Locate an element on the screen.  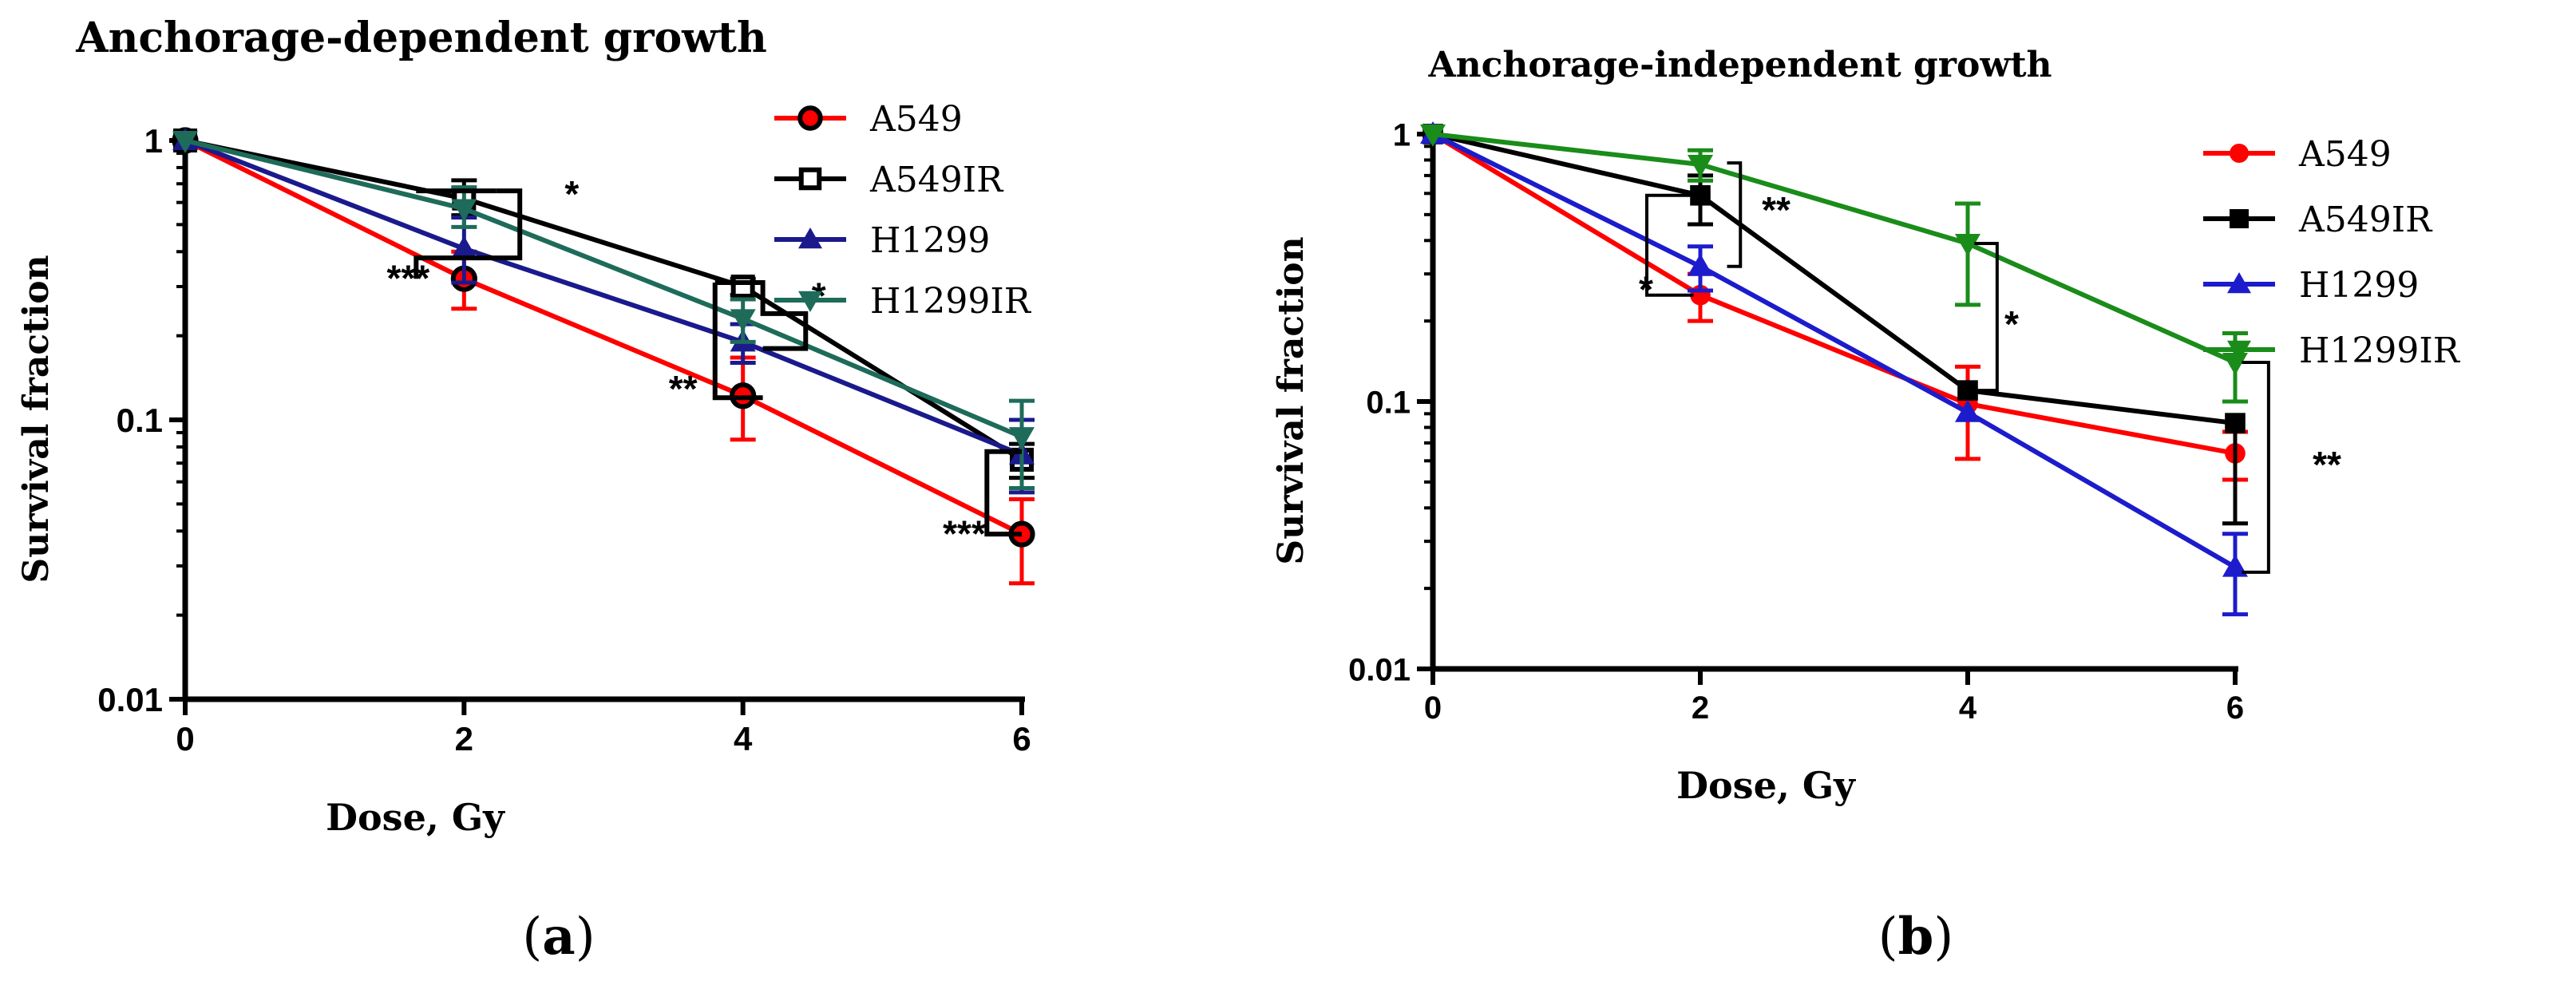
series-a549 is located at coordinates (1836, 303).